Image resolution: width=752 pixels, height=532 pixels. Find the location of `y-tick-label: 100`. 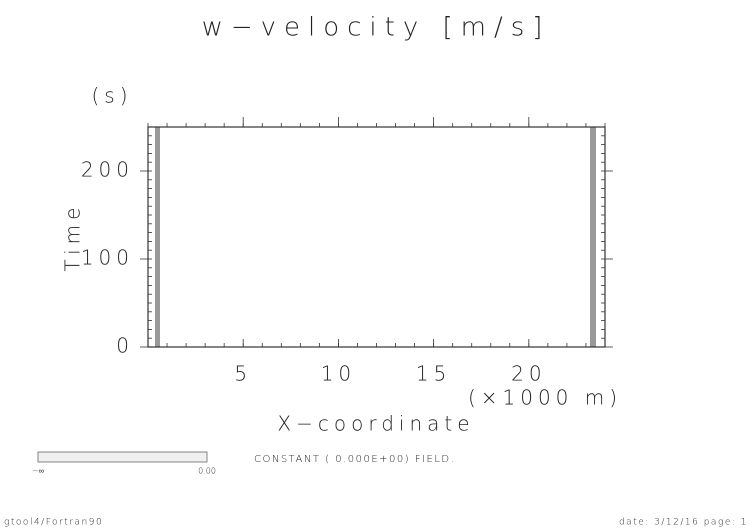

y-tick-label: 100 is located at coordinates (107, 258).